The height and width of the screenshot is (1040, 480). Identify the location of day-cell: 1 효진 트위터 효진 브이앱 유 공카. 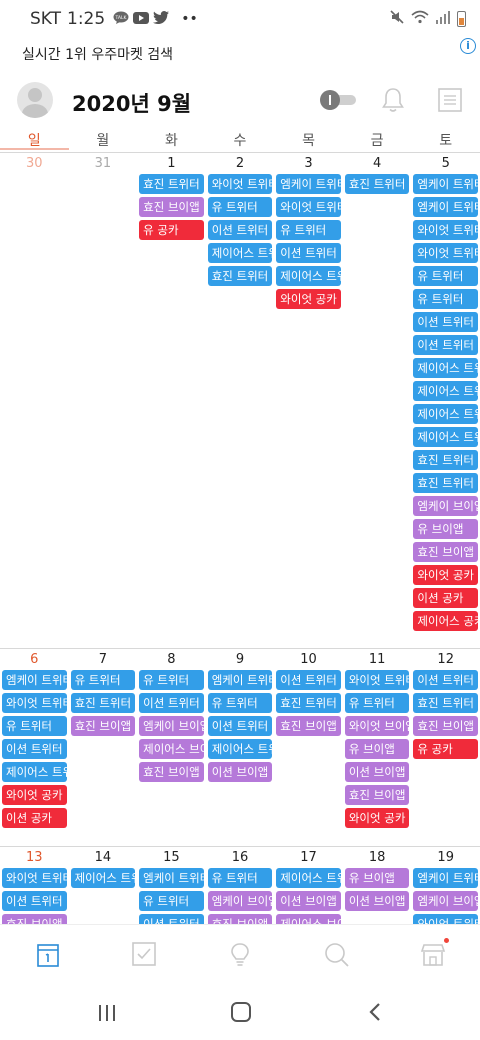
(171, 198).